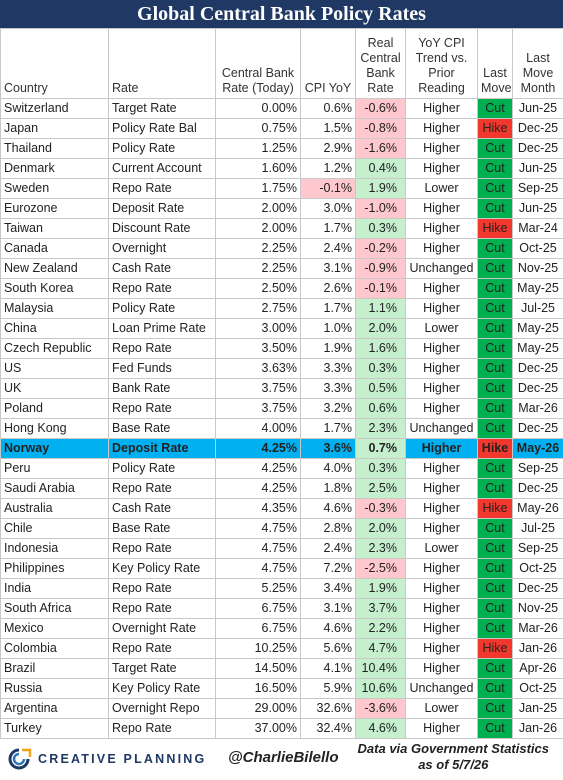 This screenshot has width=563, height=780. Describe the element at coordinates (537, 648) in the screenshot. I see `table-cell: Jan-26` at that location.